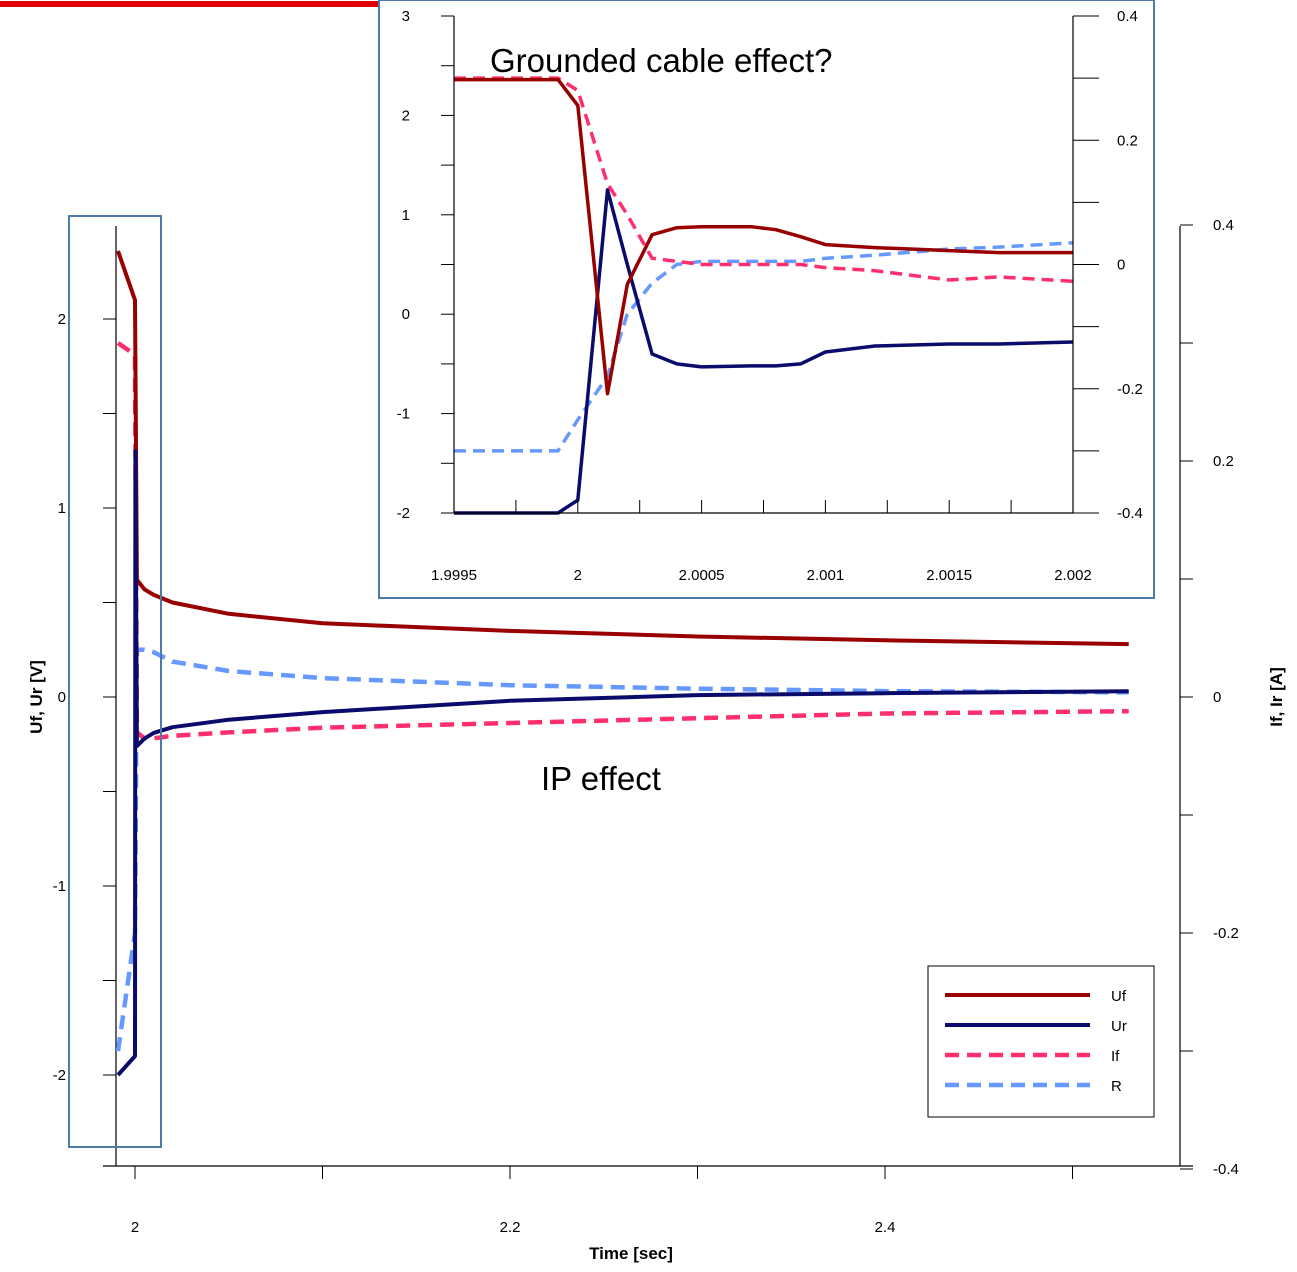 This screenshot has height=1272, width=1297. I want to click on y-tick-label: 2, so click(62, 319).